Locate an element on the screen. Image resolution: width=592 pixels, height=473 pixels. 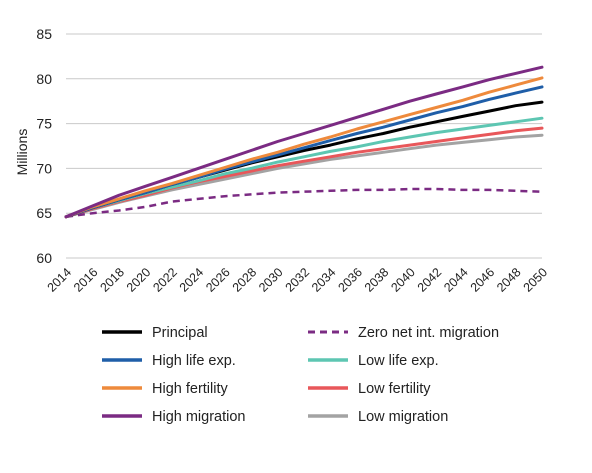
legend-label: High fertility is located at coordinates (190, 389).